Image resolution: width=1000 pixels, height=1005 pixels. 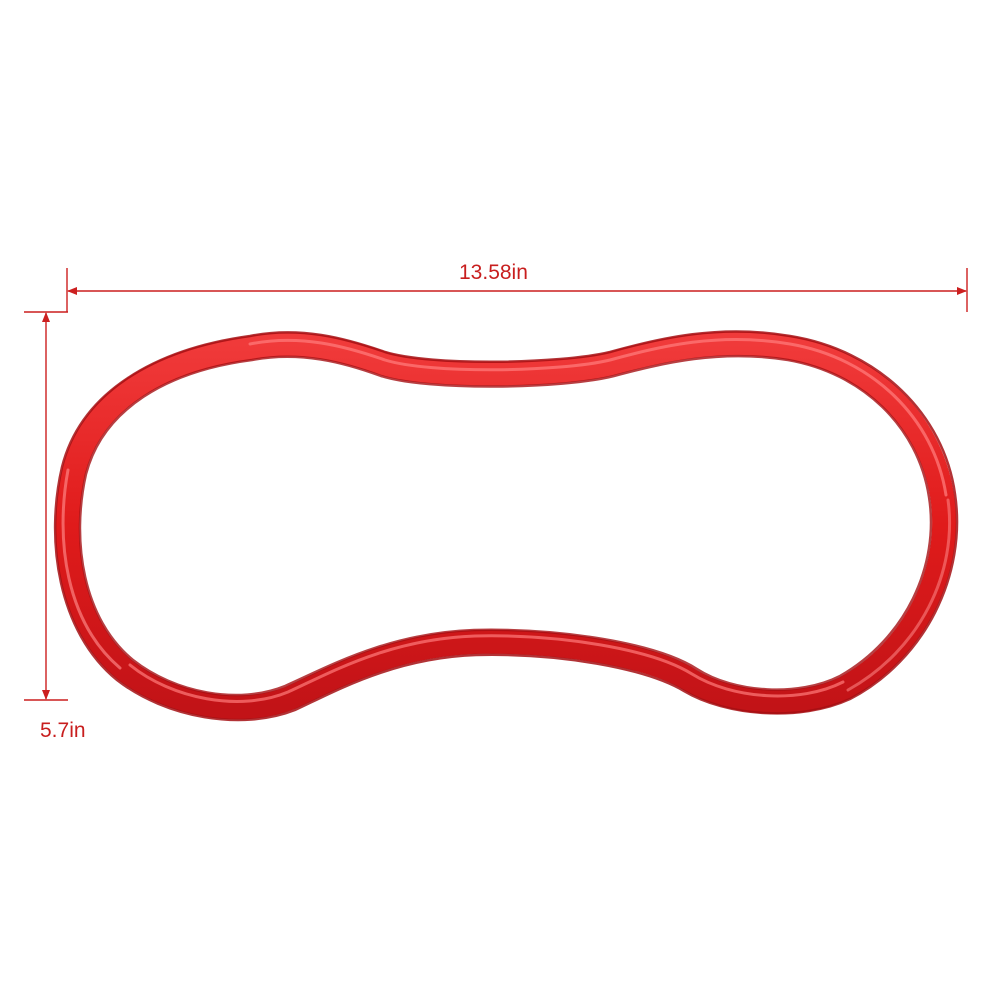 I want to click on ring-highlight-right, so click(x=899, y=595).